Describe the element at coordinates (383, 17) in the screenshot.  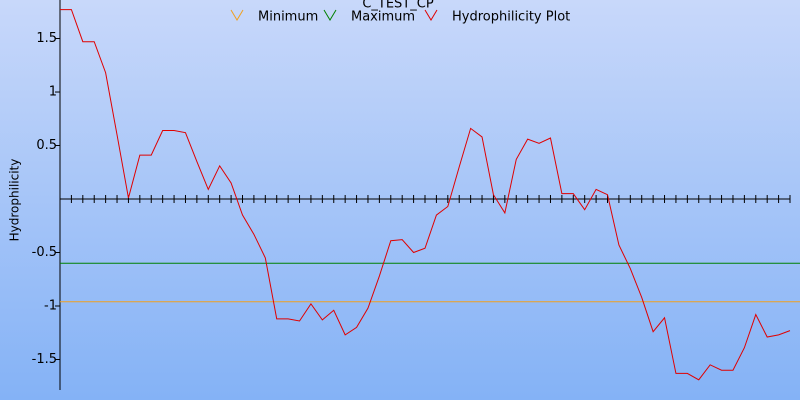
I see `legend-label: Maximum` at that location.